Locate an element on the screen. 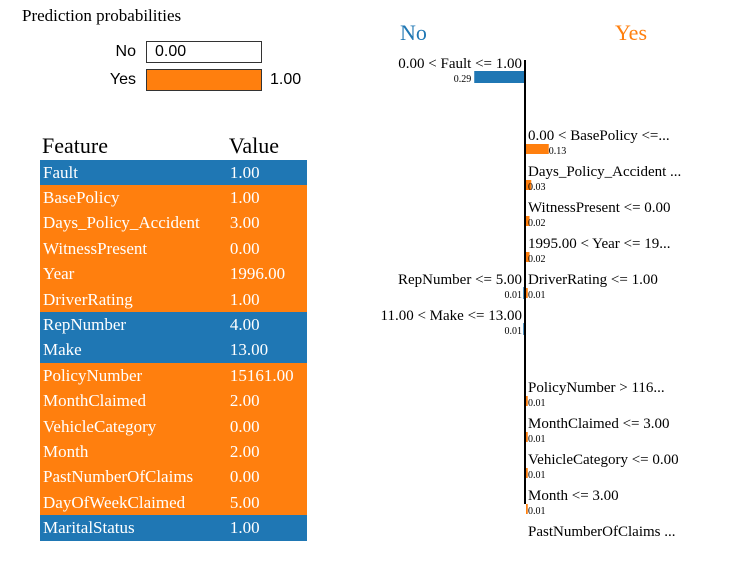  feature-cell: MonthClaimed is located at coordinates (133, 401).